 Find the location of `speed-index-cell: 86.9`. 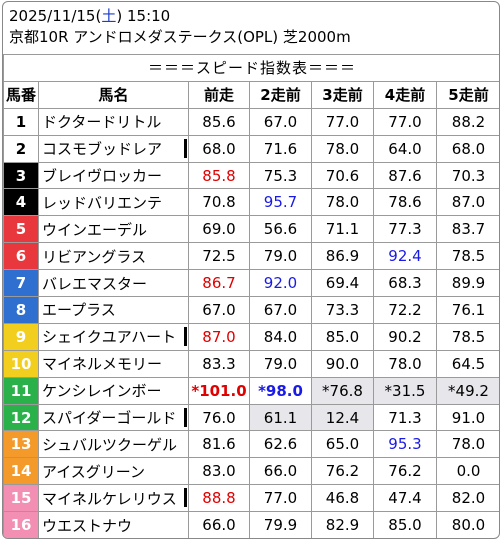

speed-index-cell: 86.9 is located at coordinates (342, 256).